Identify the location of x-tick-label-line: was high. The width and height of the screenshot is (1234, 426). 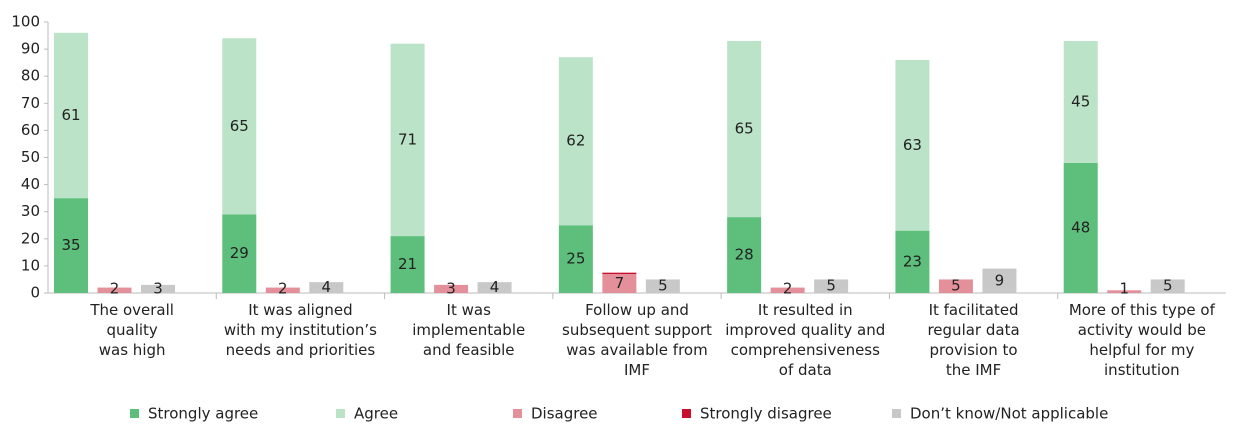
(132, 350).